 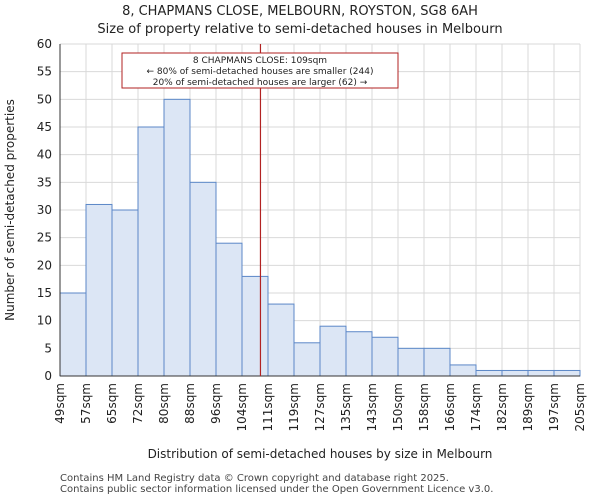 What do you see at coordinates (346, 407) in the screenshot?
I see `x-tick-label: 135sqm` at bounding box center [346, 407].